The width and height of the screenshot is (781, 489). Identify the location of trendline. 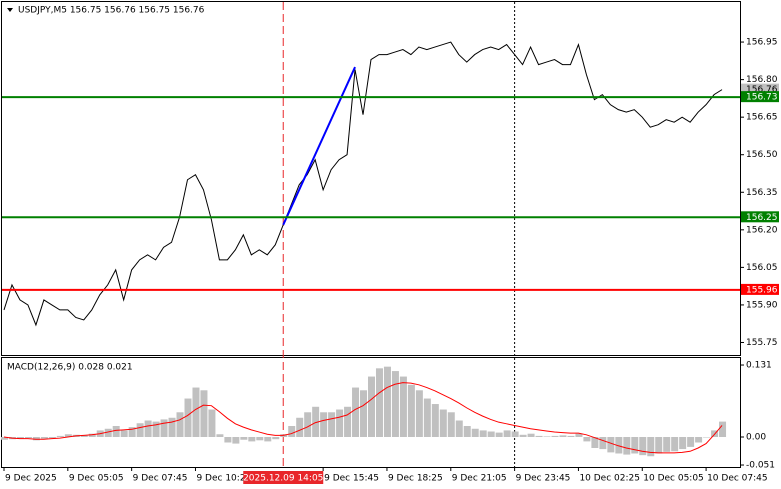
(319, 146).